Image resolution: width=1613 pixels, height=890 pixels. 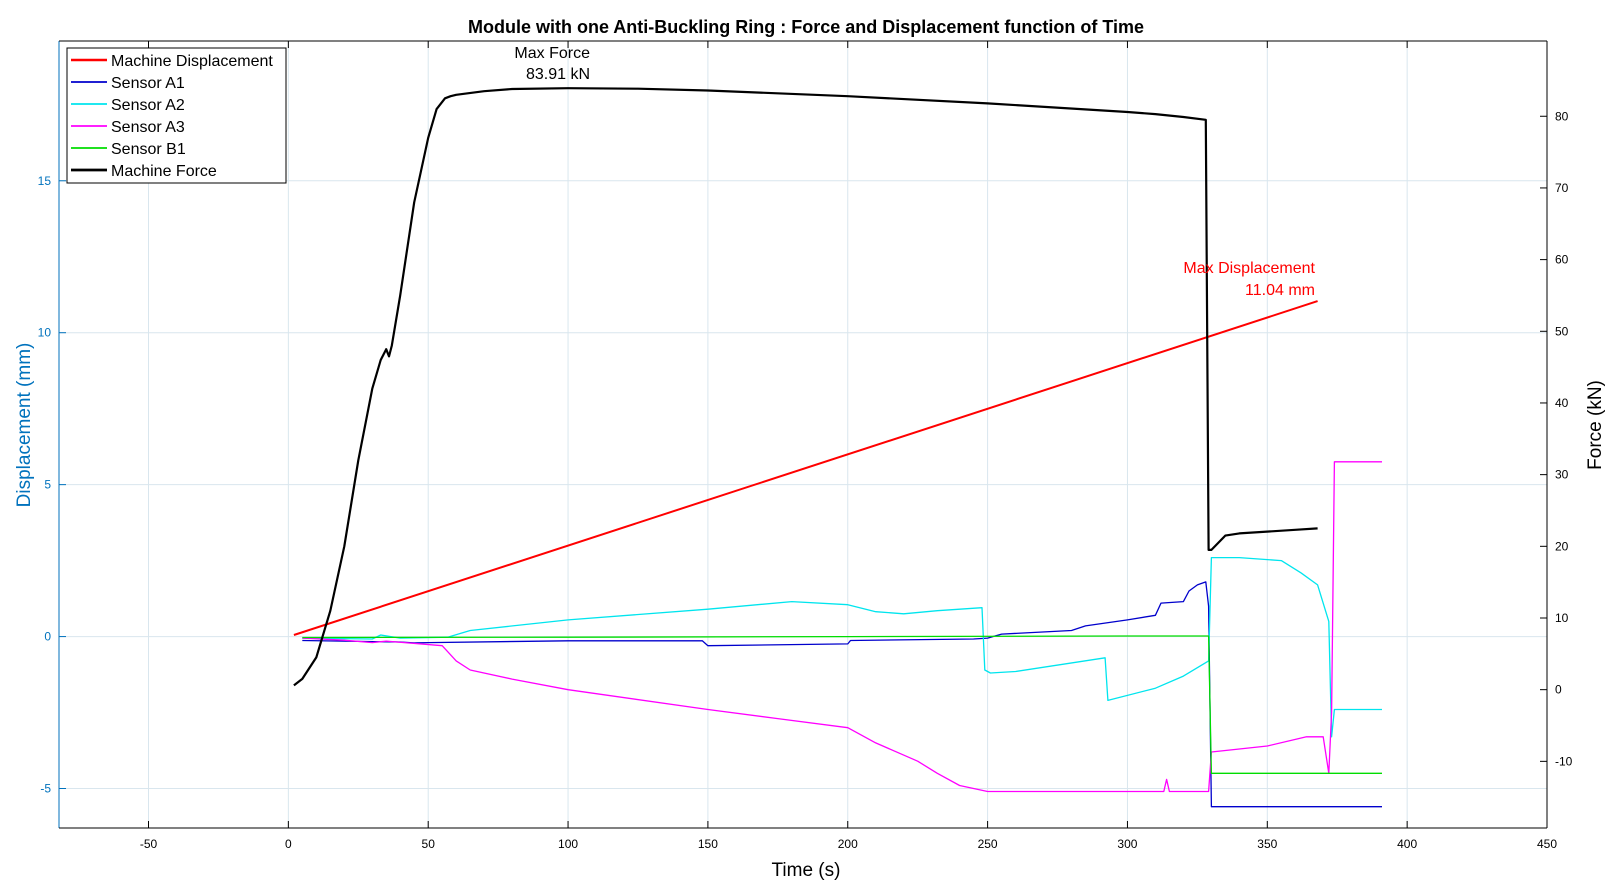 I want to click on x-tick-label: 300, so click(x=1127, y=844).